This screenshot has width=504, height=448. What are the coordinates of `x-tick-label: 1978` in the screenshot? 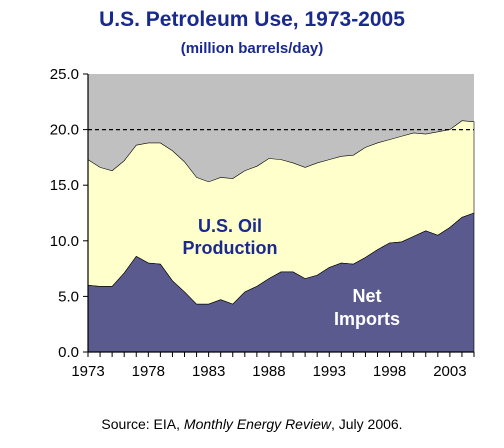 It's located at (148, 371).